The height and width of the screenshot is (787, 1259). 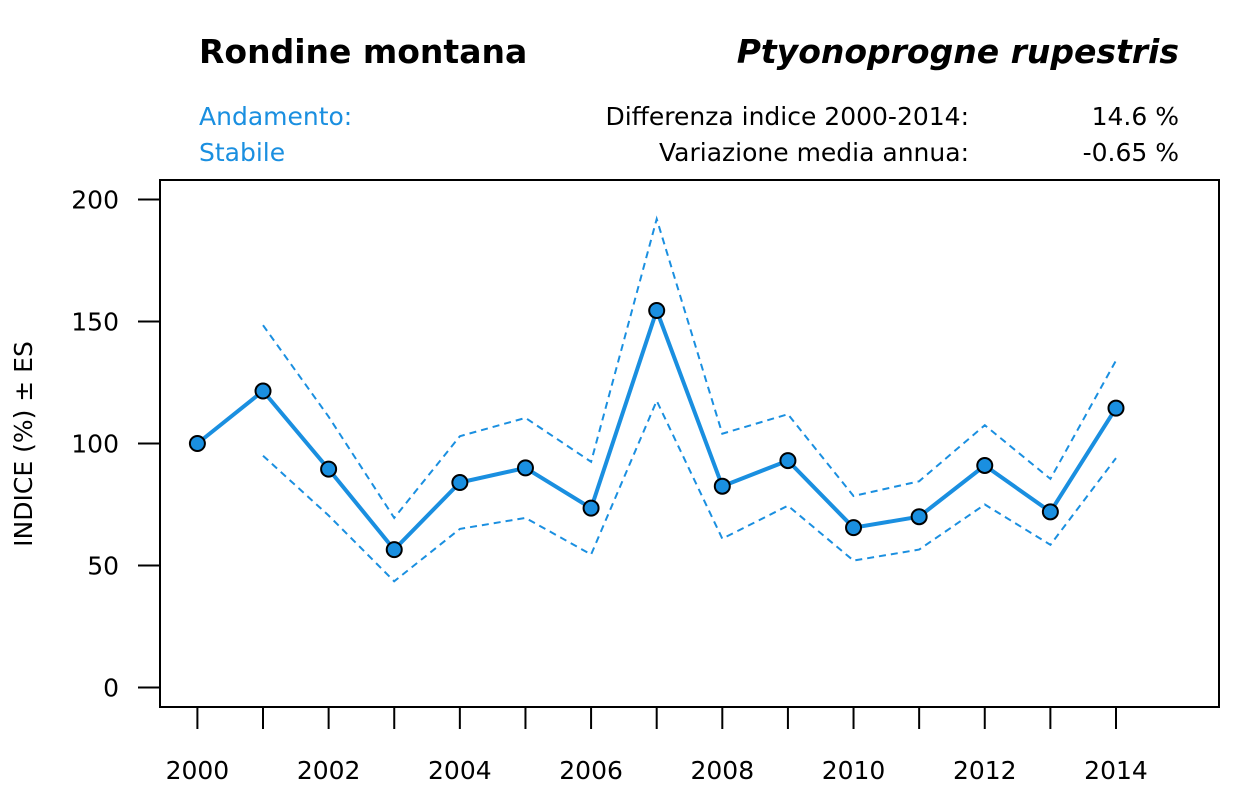 I want to click on x-tick-label-2008: 2008, so click(x=722, y=770).